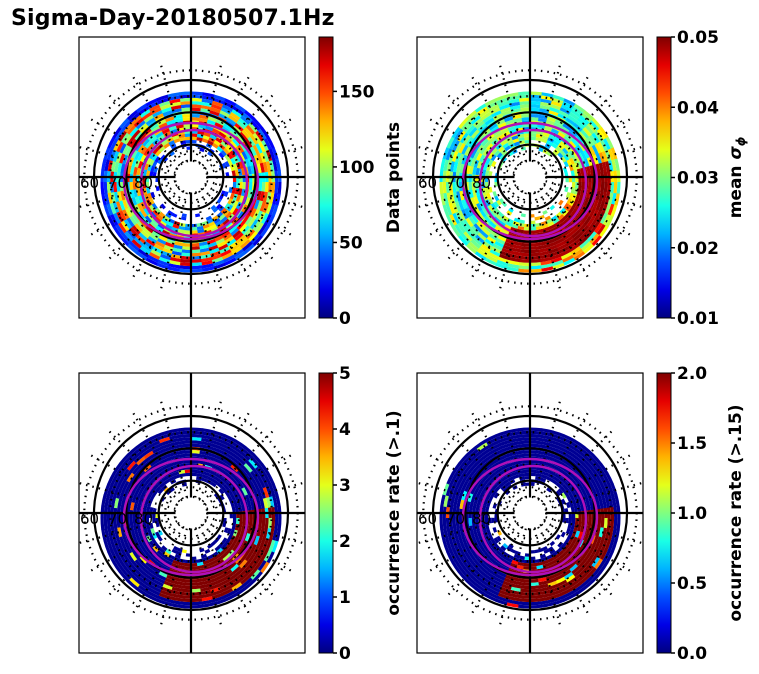 This screenshot has width=759, height=674. What do you see at coordinates (326, 177) in the screenshot?
I see `colorbar` at bounding box center [326, 177].